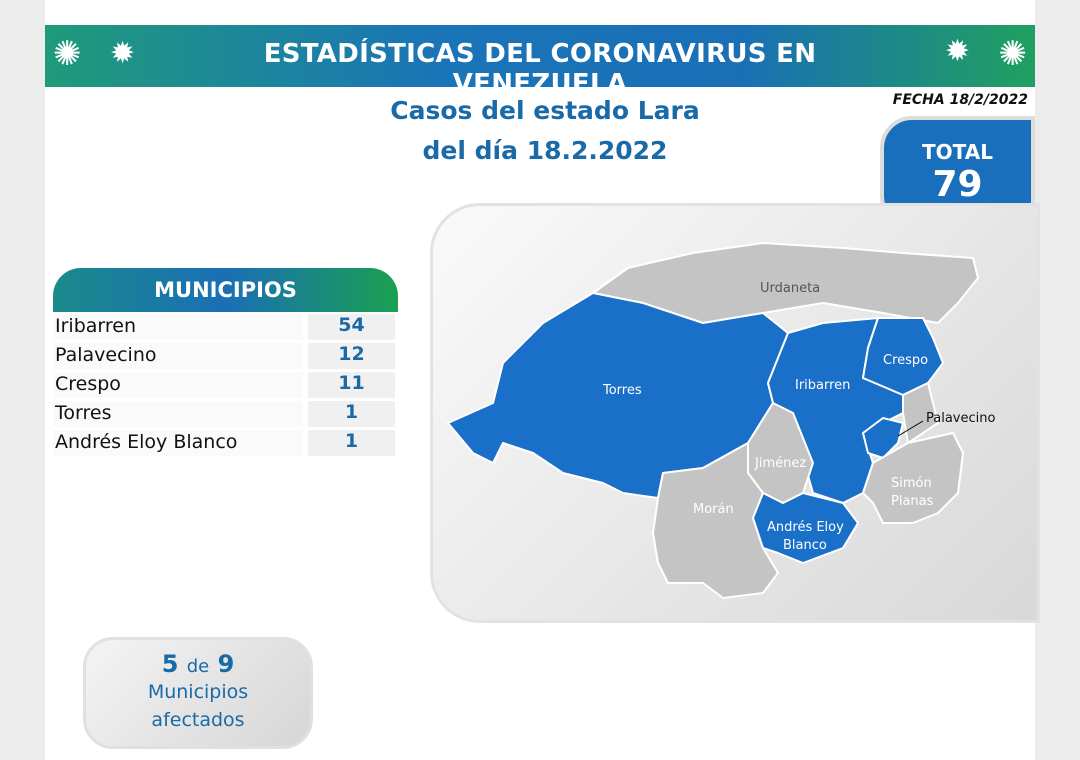 Image resolution: width=1080 pixels, height=760 pixels. I want to click on municipio-cases: 12, so click(351, 356).